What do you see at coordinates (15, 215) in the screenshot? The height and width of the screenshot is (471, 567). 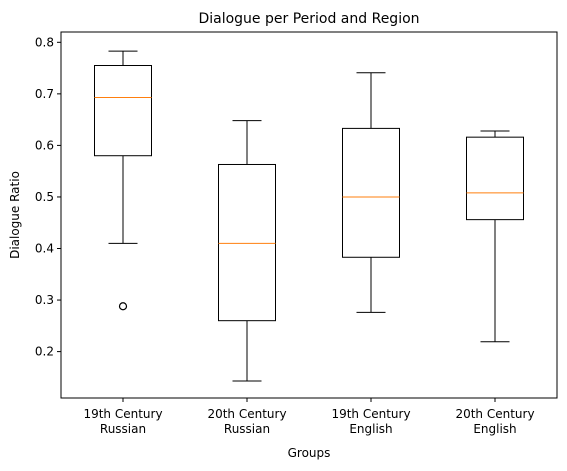 I see `y-axis-label: Dialogue Ratio` at bounding box center [15, 215].